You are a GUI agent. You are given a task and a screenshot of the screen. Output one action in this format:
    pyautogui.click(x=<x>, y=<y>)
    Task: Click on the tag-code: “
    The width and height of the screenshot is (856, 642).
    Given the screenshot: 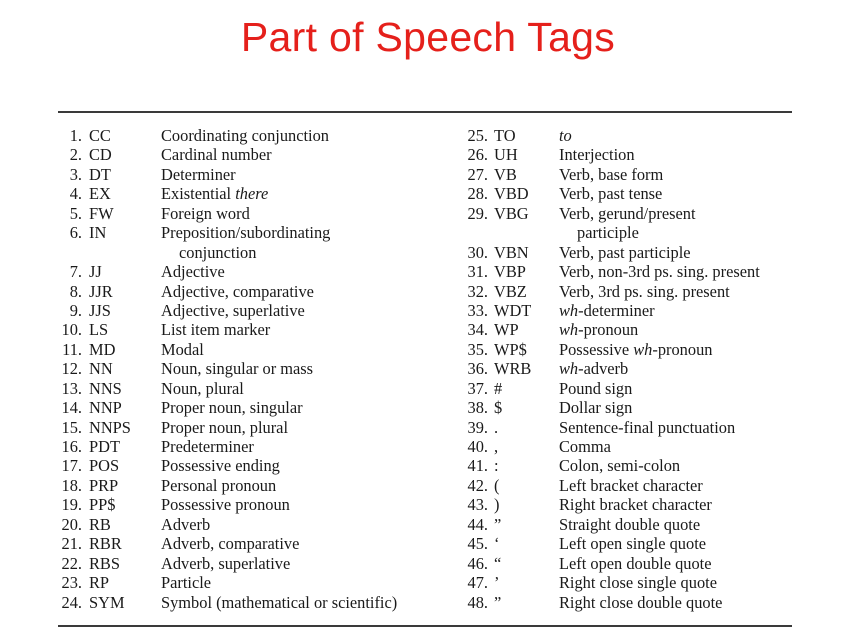 What is the action you would take?
    pyautogui.click(x=498, y=563)
    